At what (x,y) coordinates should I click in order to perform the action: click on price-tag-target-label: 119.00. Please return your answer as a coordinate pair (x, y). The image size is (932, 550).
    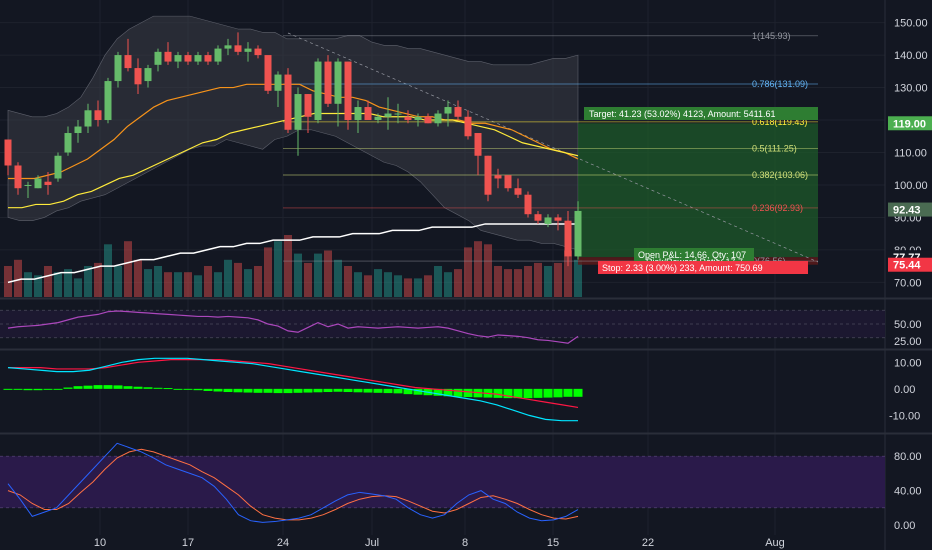
    Looking at the image, I should click on (909, 124).